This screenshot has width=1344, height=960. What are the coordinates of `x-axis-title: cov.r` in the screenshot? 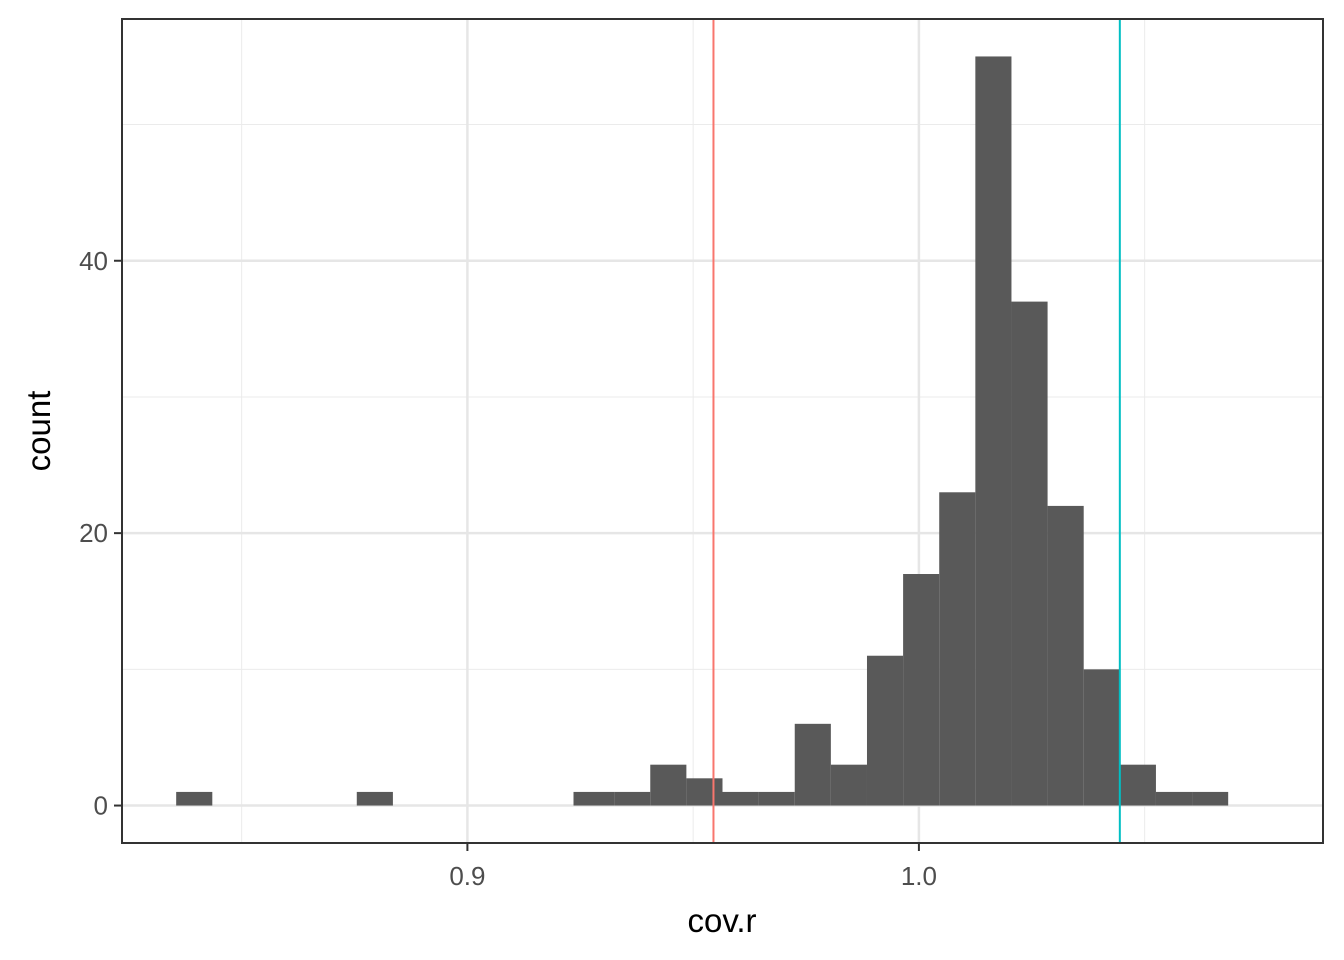 It's located at (721, 920).